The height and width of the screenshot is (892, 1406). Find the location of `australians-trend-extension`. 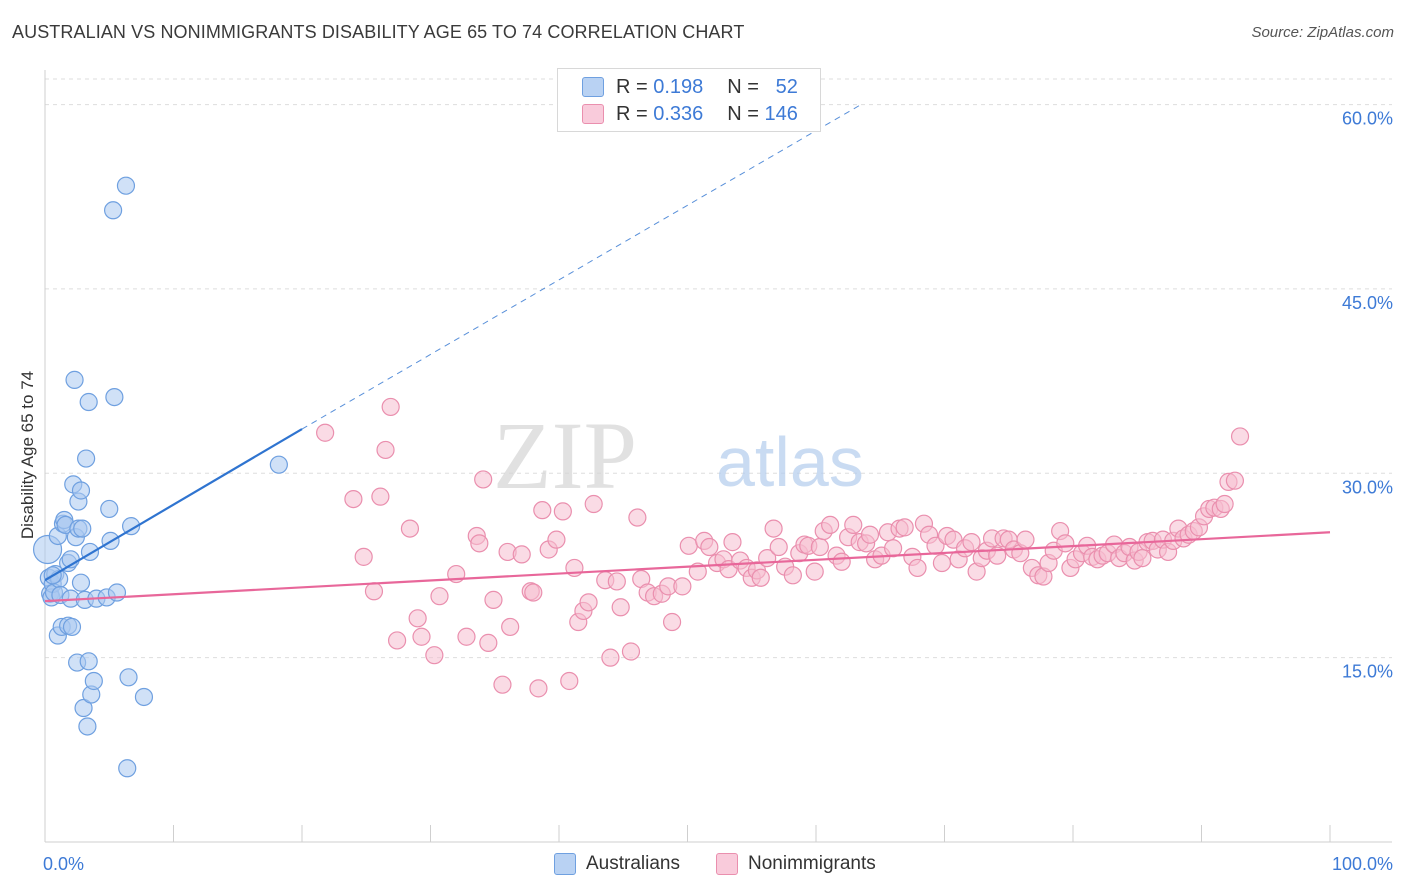

australians-trend-extension is located at coordinates (581, 267).